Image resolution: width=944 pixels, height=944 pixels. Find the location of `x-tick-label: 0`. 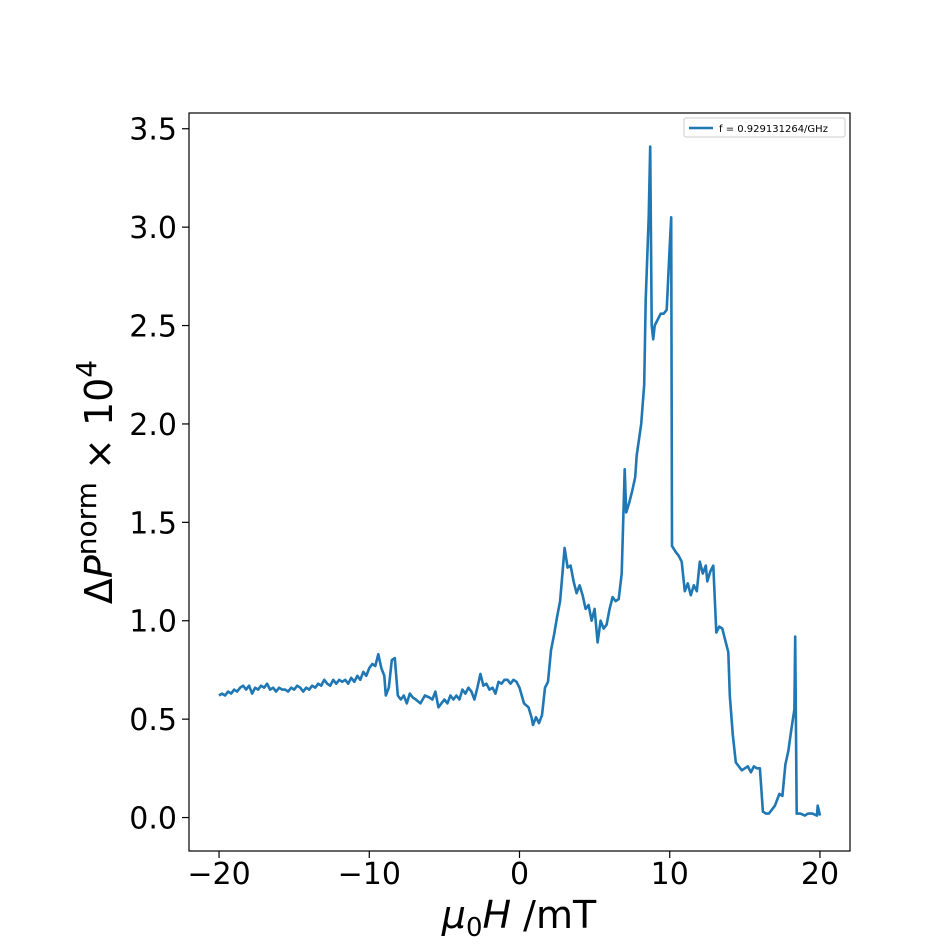

x-tick-label: 0 is located at coordinates (519, 874).